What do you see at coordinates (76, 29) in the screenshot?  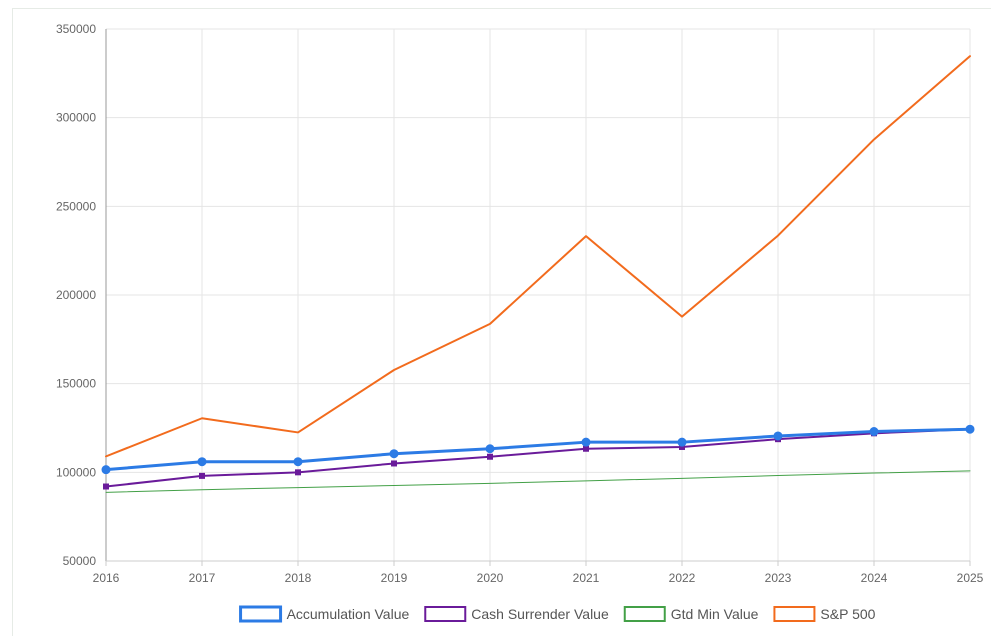 I see `y-tick-label: 350000` at bounding box center [76, 29].